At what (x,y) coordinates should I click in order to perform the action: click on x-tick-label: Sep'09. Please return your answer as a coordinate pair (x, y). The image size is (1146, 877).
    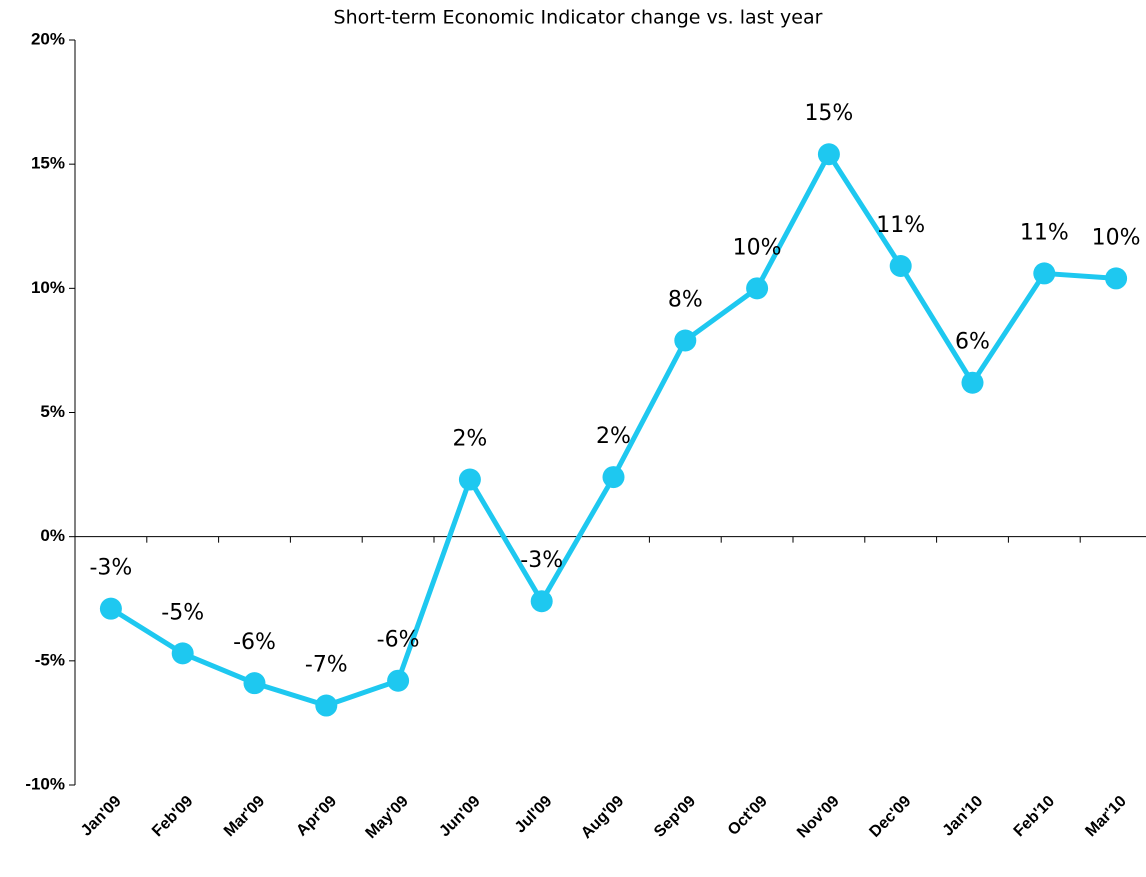
    Looking at the image, I should click on (675, 817).